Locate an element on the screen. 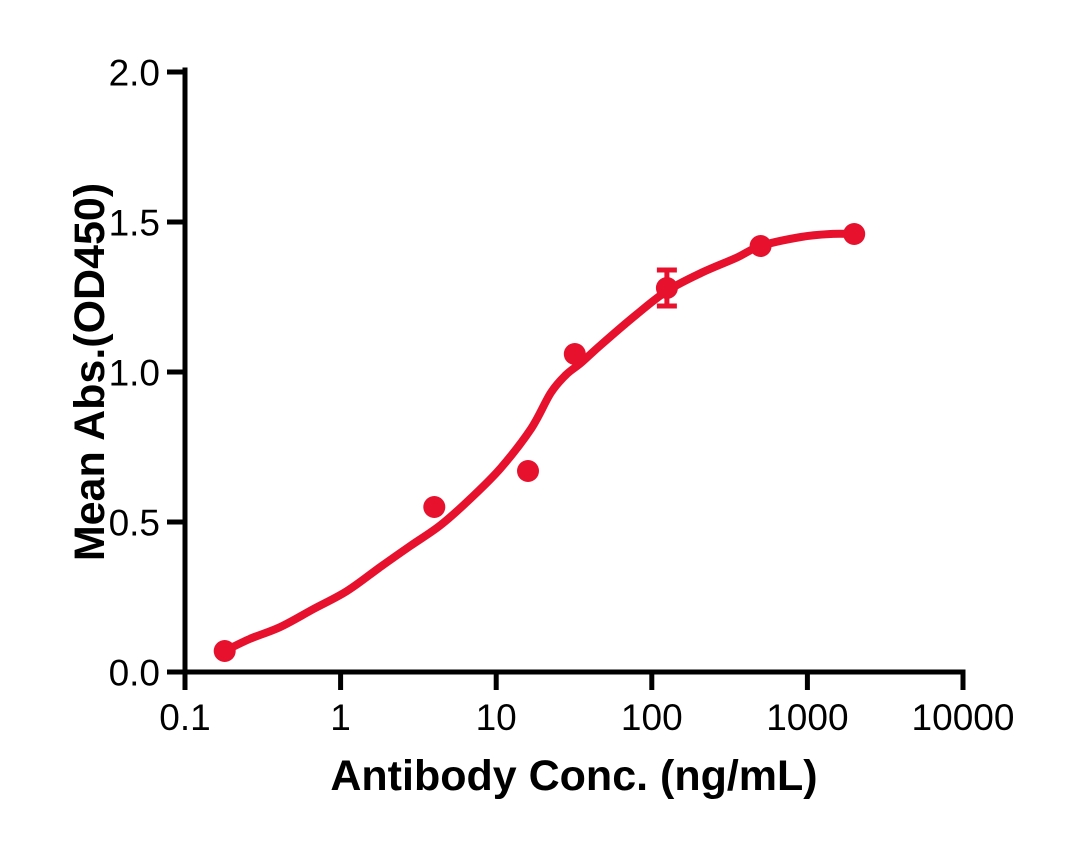 This screenshot has height=843, width=1088. x-tick-label: 10000 is located at coordinates (963, 717).